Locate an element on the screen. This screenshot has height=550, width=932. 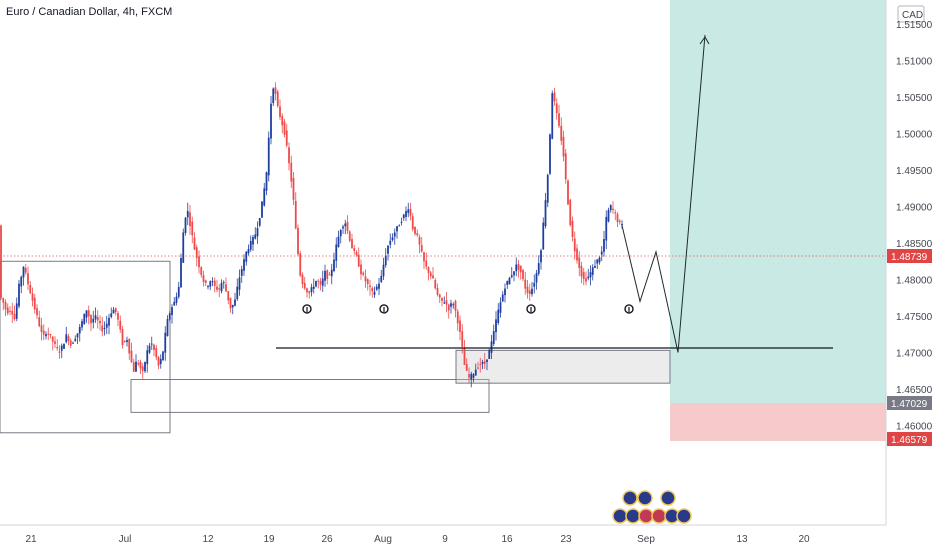
last-price-label: 1.48739 is located at coordinates (909, 257).